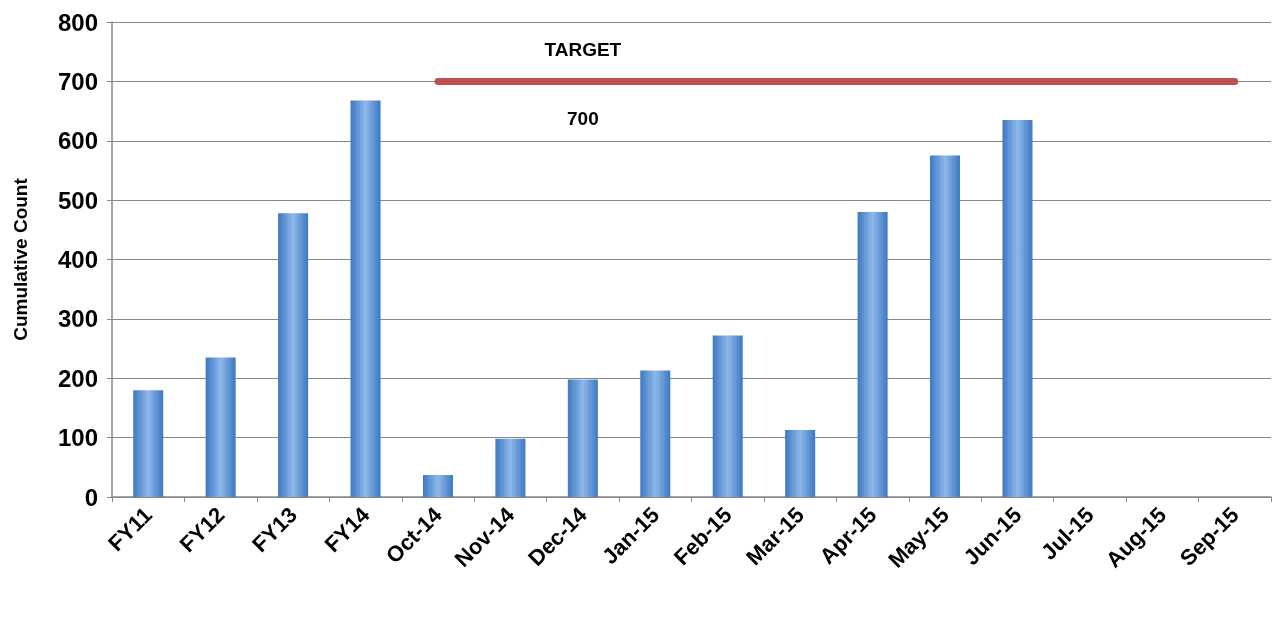 Image resolution: width=1279 pixels, height=624 pixels. I want to click on y-tick-label: 300, so click(77, 319).